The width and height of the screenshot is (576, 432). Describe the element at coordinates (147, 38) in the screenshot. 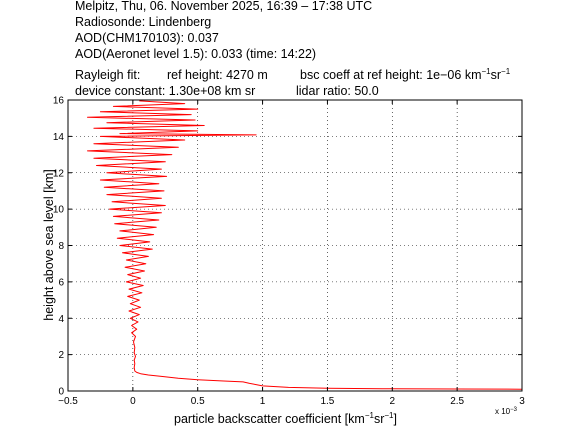

I see `header-line-3: AOD(CHM170103): 0.037` at that location.